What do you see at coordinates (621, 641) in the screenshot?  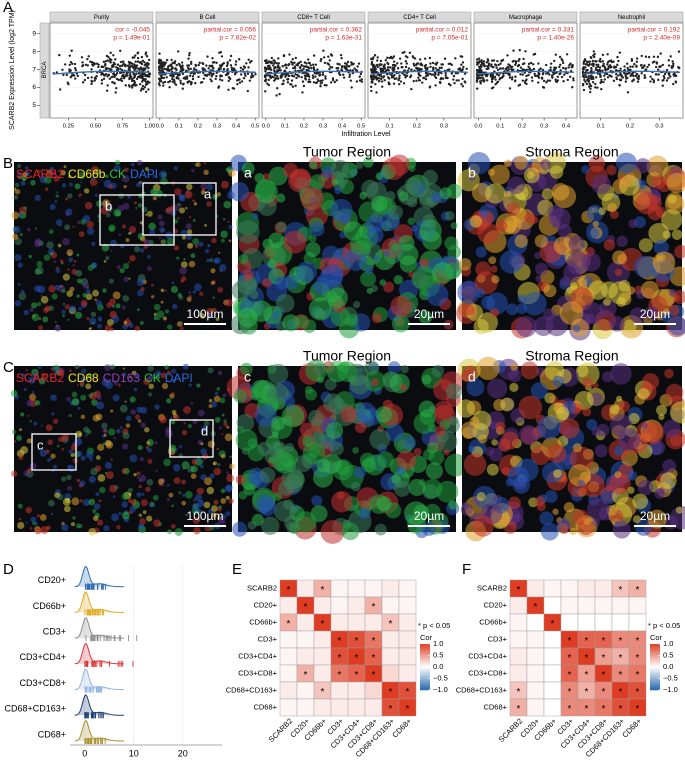 I see `sig-star: *` at bounding box center [621, 641].